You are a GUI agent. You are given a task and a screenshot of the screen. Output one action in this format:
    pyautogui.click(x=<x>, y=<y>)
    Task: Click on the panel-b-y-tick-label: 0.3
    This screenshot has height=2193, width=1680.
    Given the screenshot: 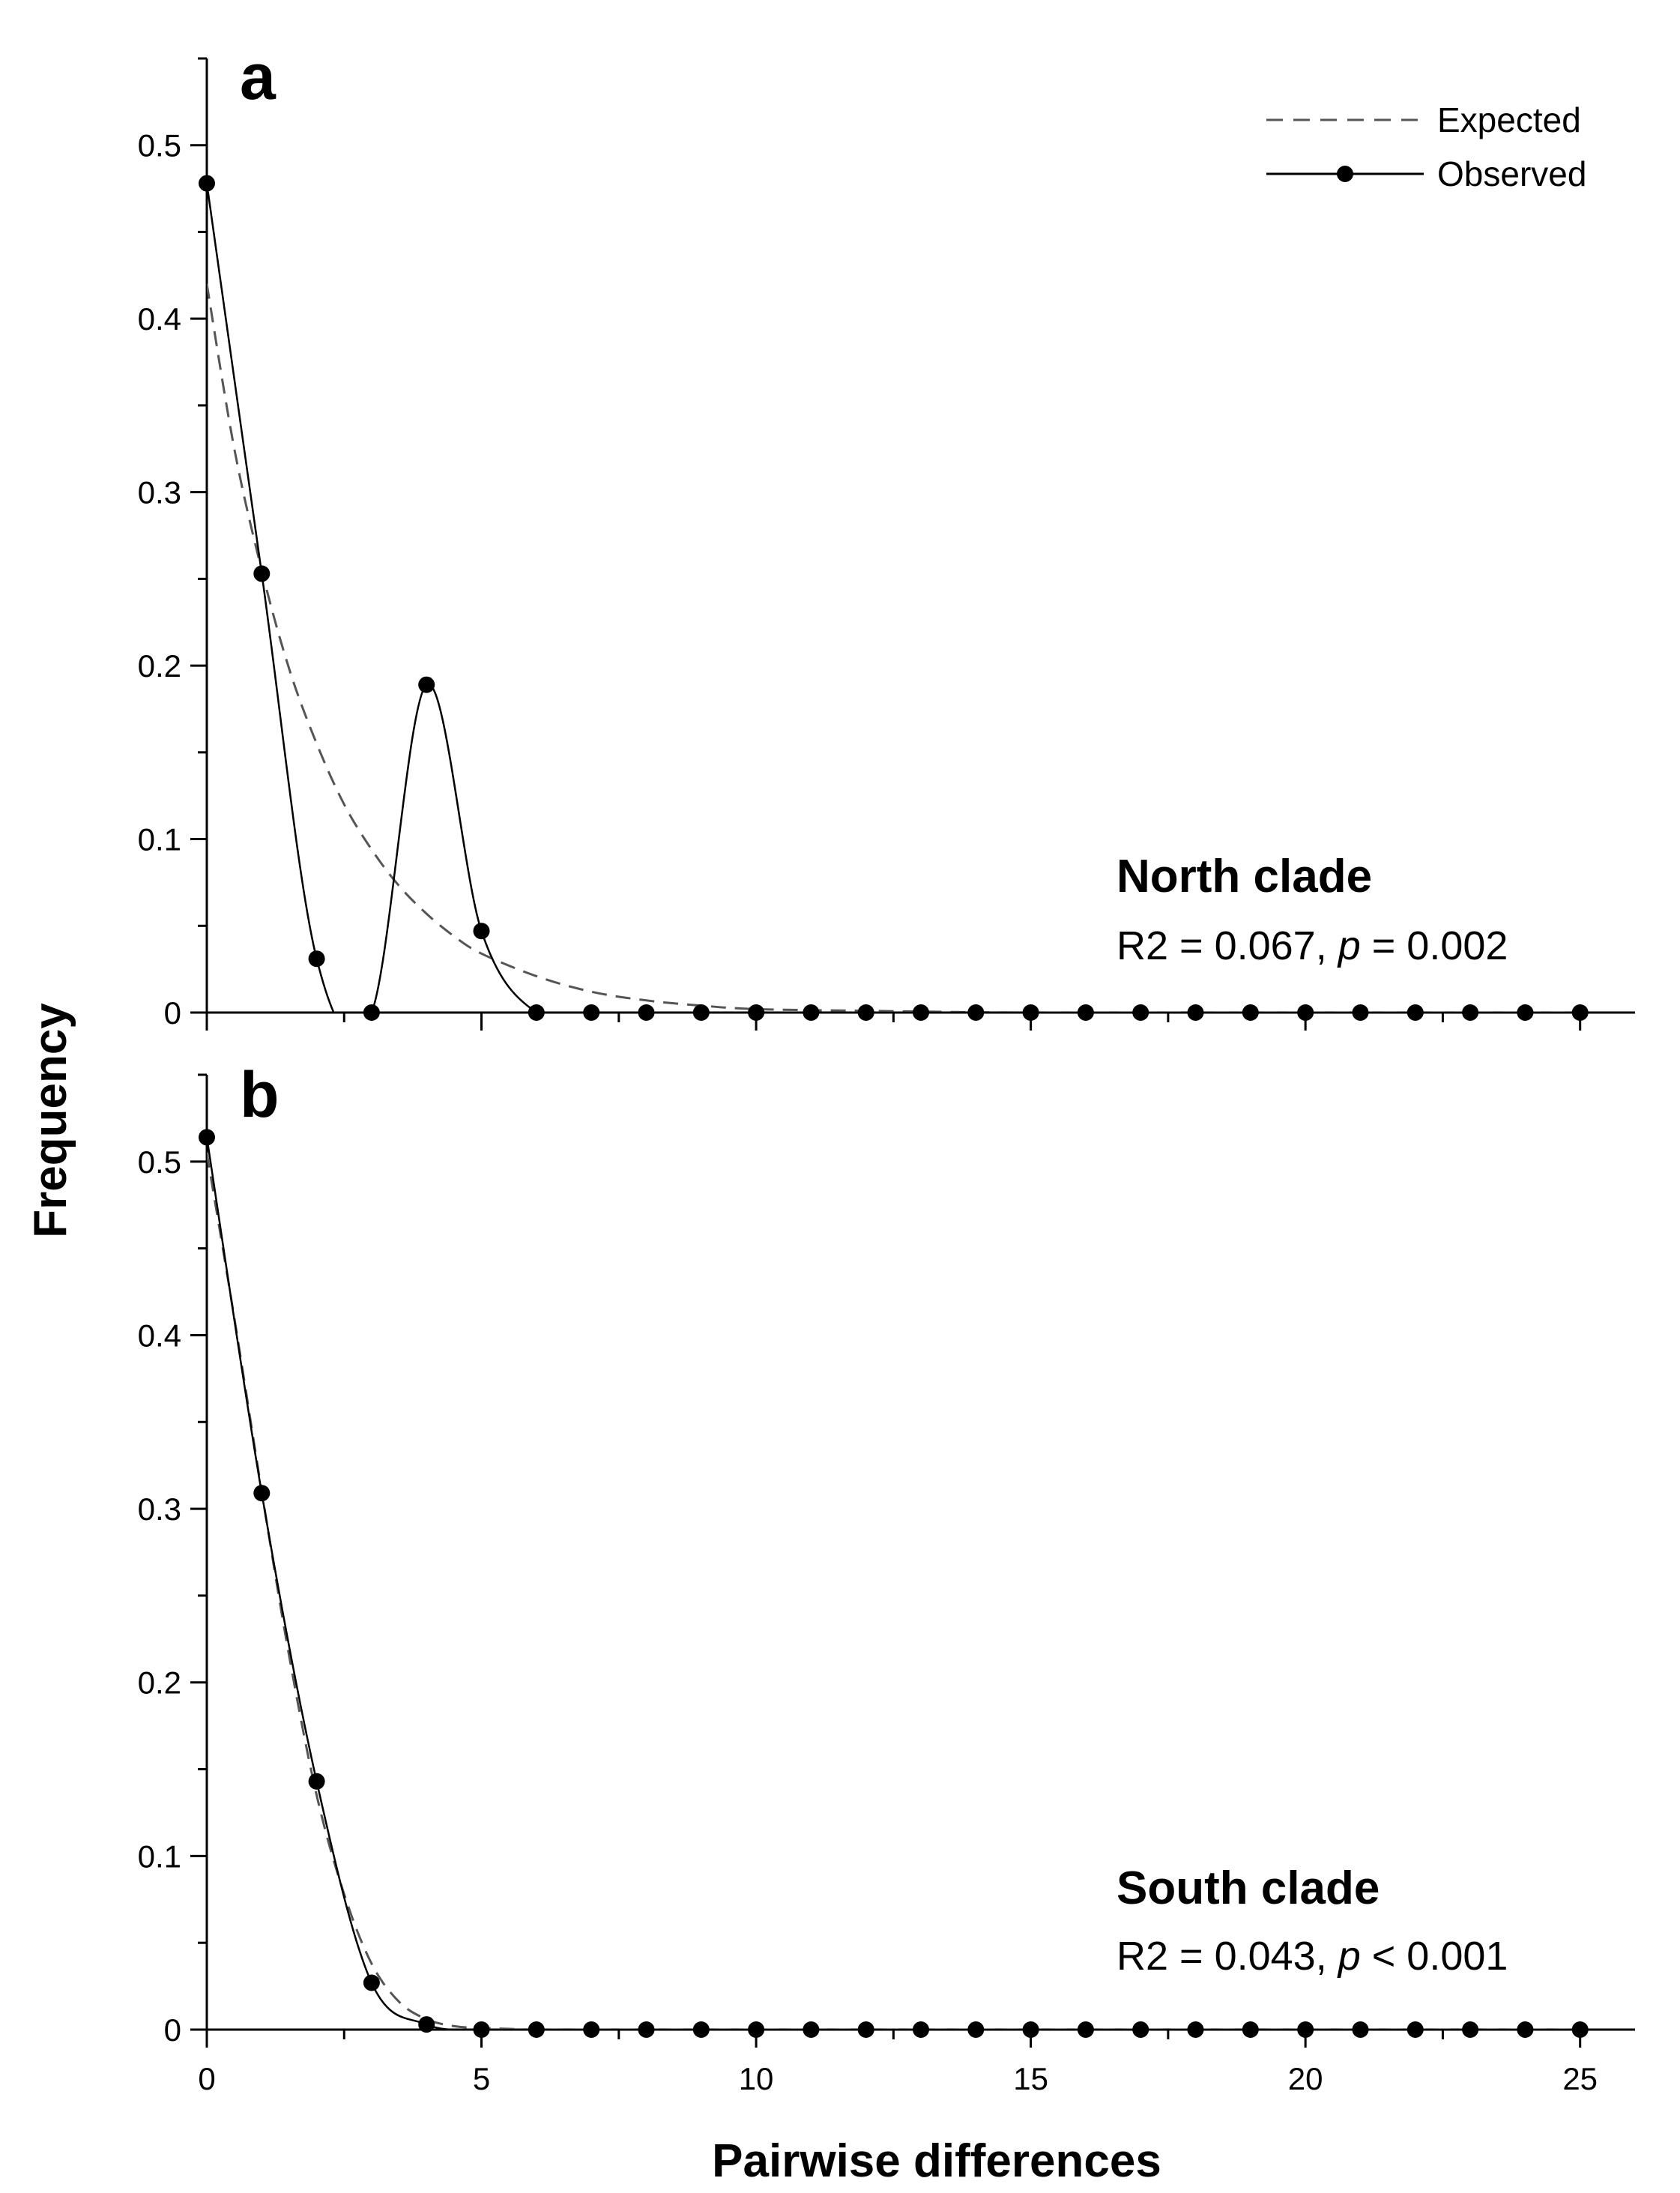 What is the action you would take?
    pyautogui.click(x=159, y=1509)
    